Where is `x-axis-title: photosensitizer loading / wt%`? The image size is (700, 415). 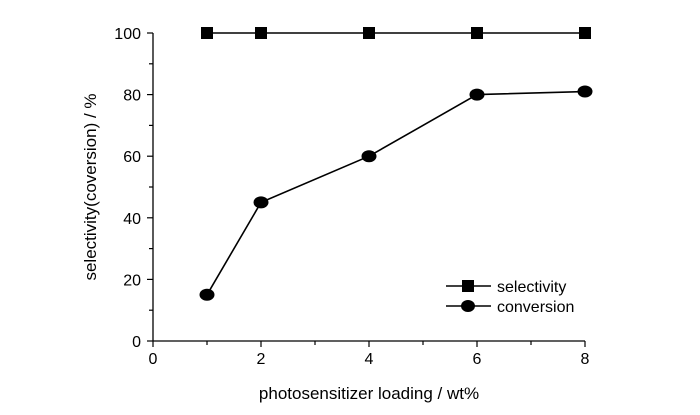 x-axis-title: photosensitizer loading / wt% is located at coordinates (369, 393).